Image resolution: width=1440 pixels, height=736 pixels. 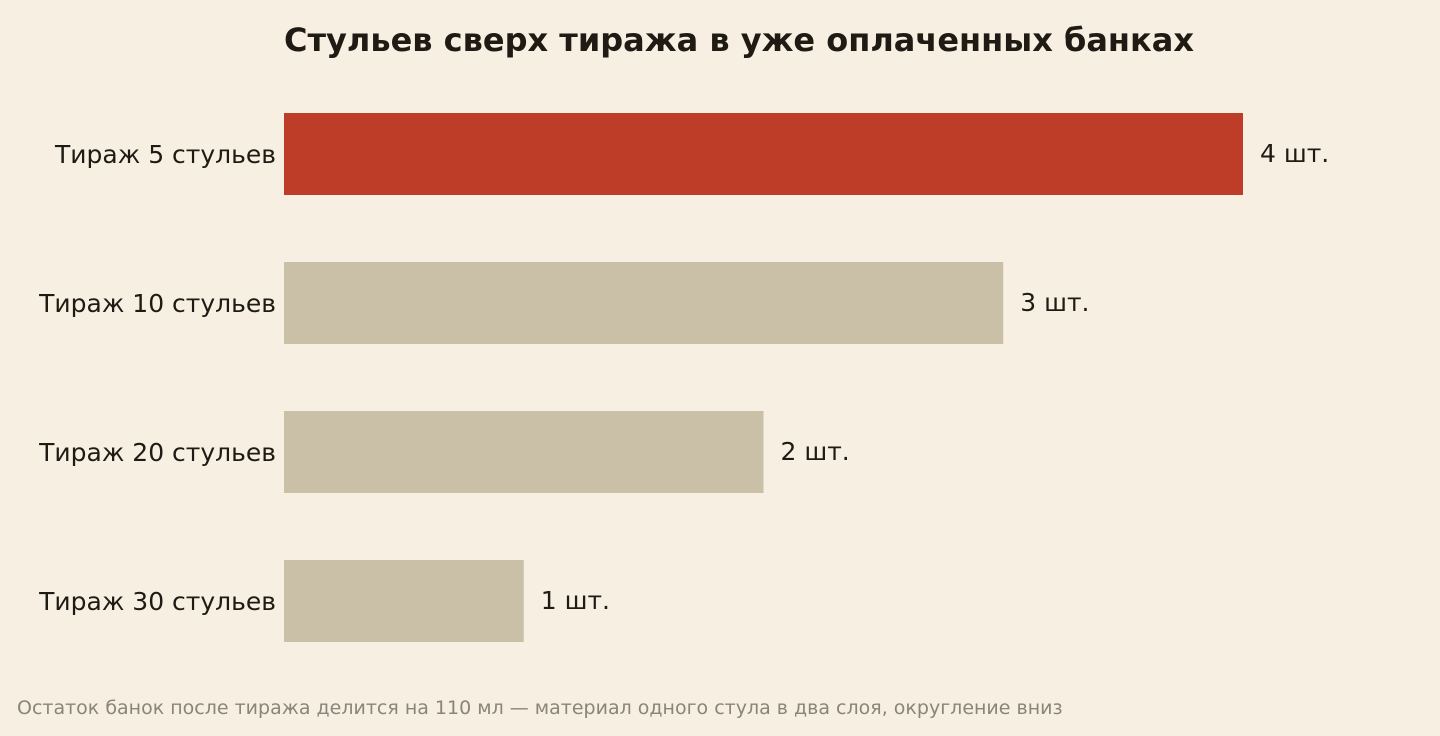 I want to click on category-label-1: Тираж 5 стульев, so click(x=165, y=154).